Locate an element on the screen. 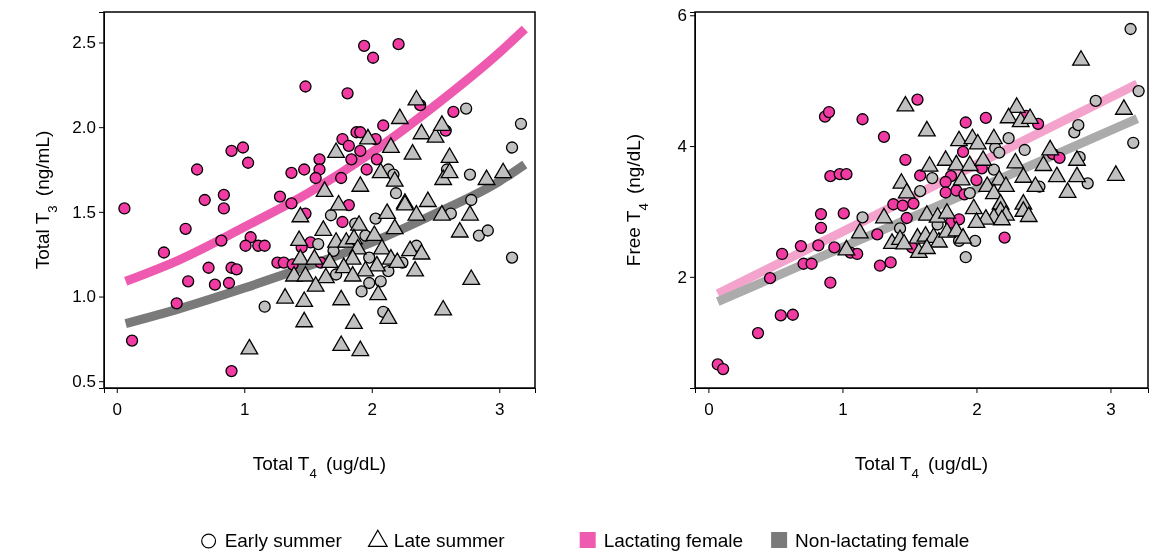 This screenshot has height=557, width=1158. y-tick-label: 1.0 is located at coordinates (84, 297).